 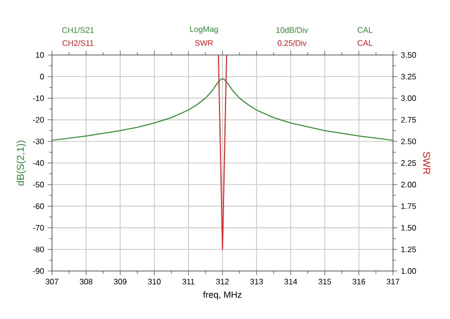 What do you see at coordinates (21, 163) in the screenshot?
I see `y-axis-title: dB(S(2,1))` at bounding box center [21, 163].